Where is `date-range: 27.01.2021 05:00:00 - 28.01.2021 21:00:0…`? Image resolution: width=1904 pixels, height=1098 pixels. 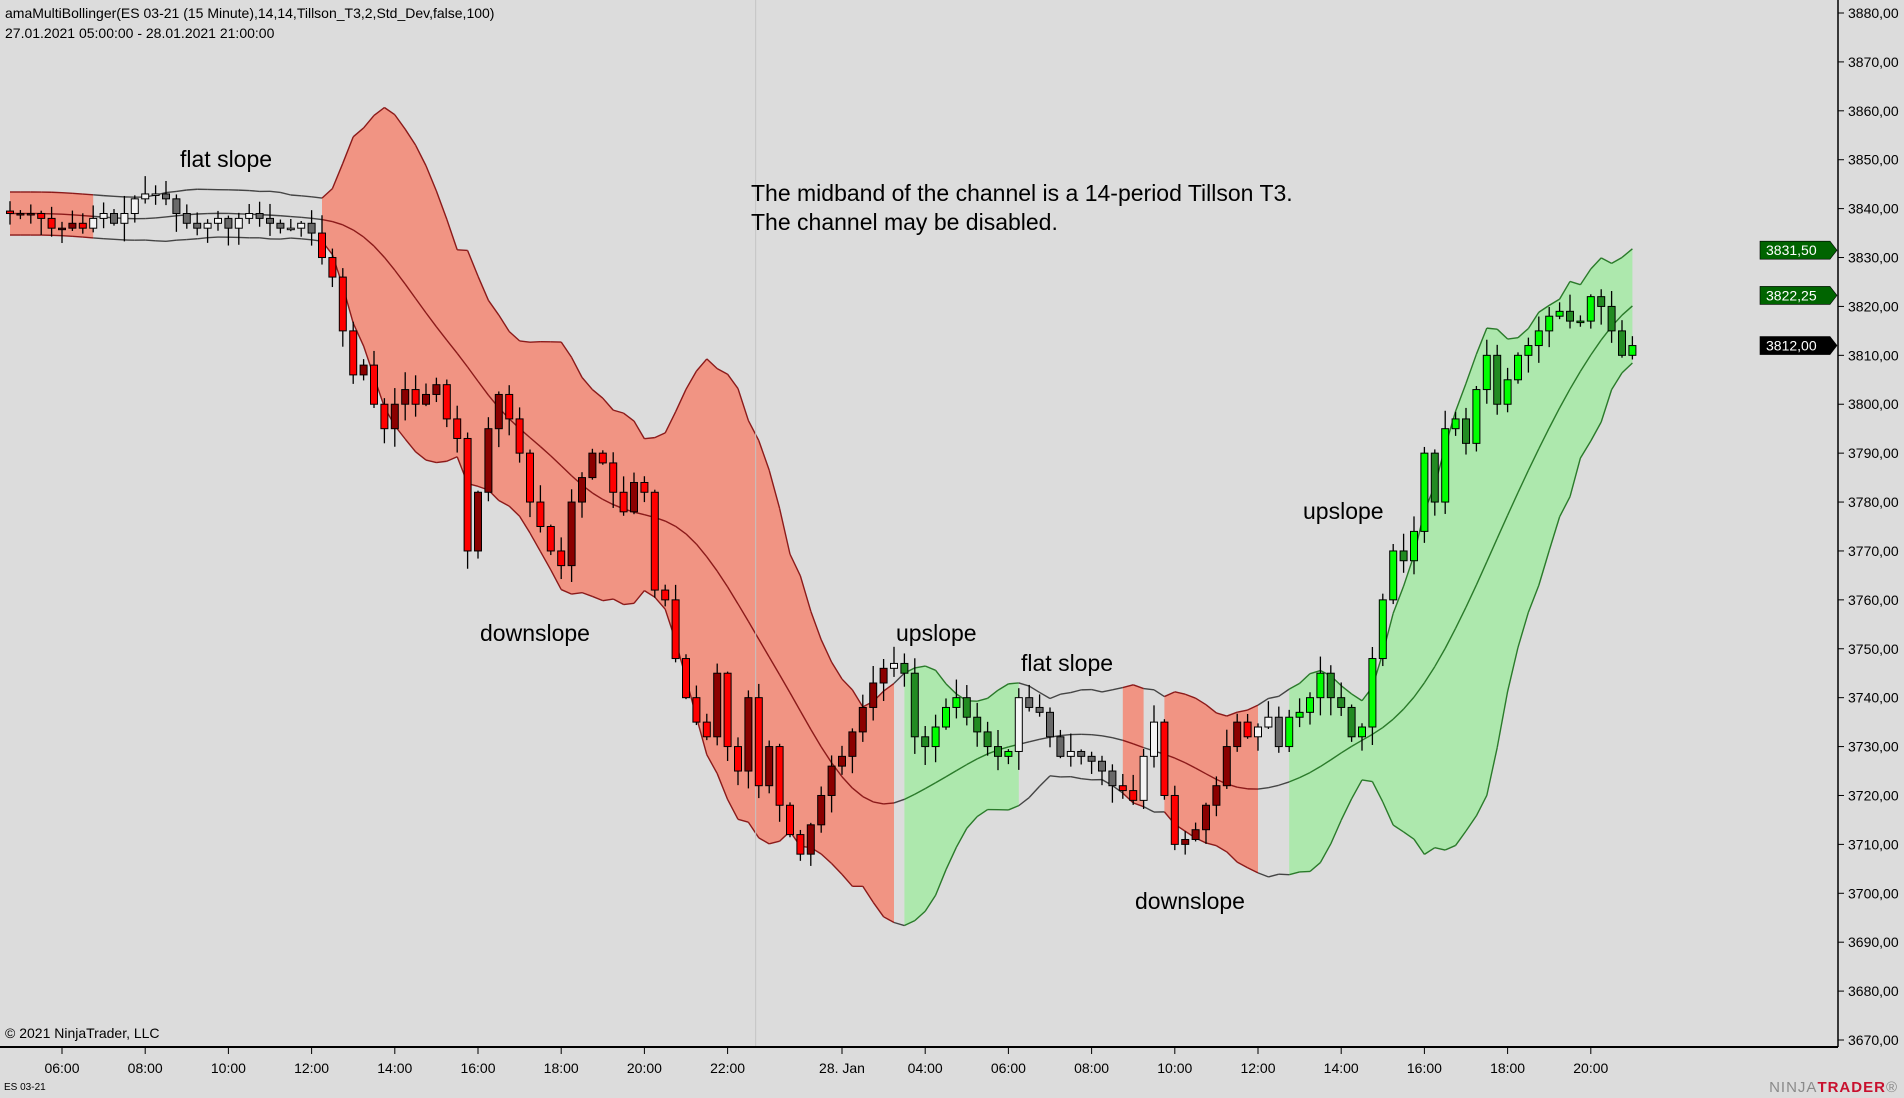 date-range: 27.01.2021 05:00:00 - 28.01.2021 21:00:0… is located at coordinates (140, 33).